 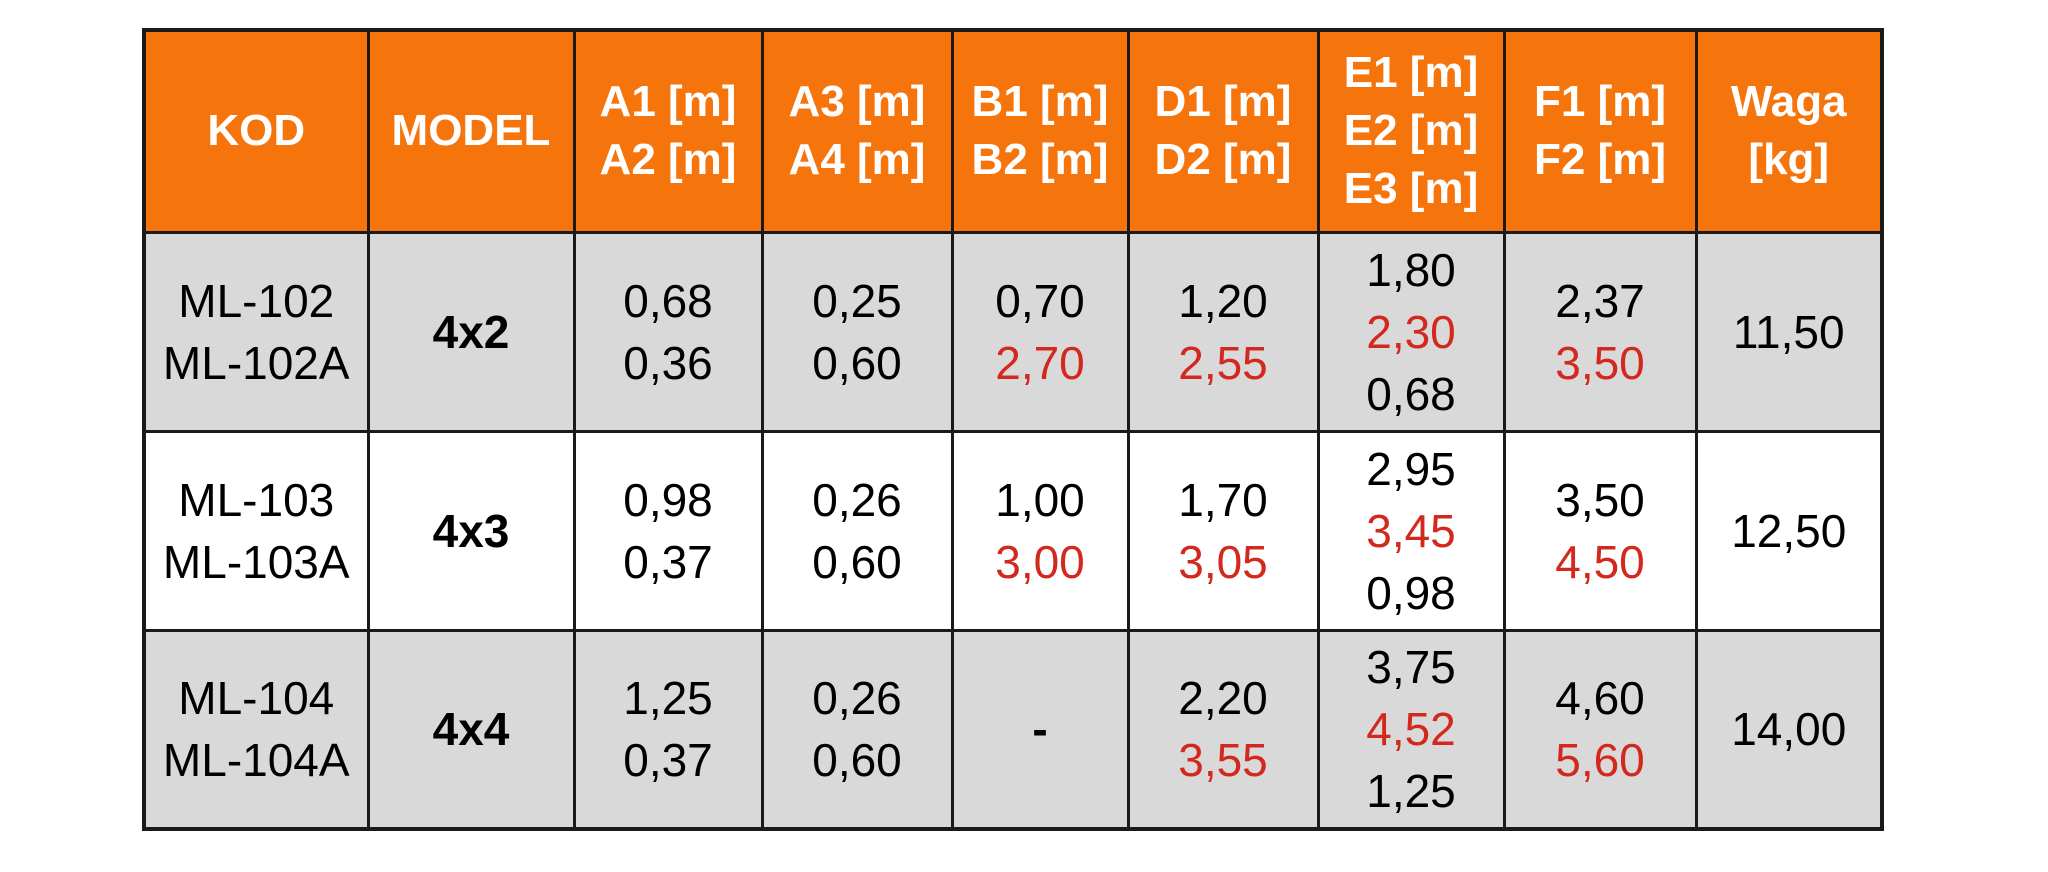 I want to click on cell-a1-a2: 0,98 0,37, so click(x=668, y=530).